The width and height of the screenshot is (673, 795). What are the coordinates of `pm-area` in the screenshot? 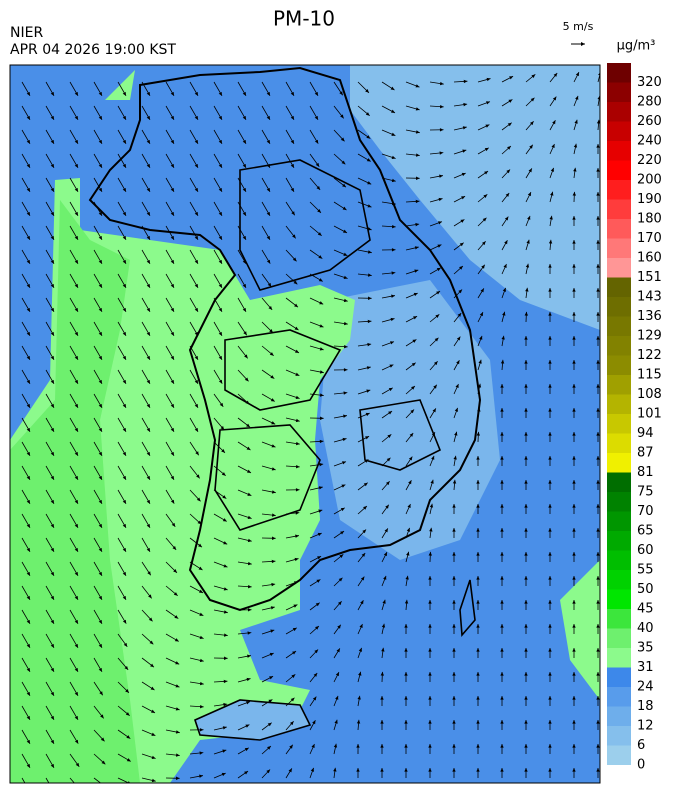 It's located at (75, 491).